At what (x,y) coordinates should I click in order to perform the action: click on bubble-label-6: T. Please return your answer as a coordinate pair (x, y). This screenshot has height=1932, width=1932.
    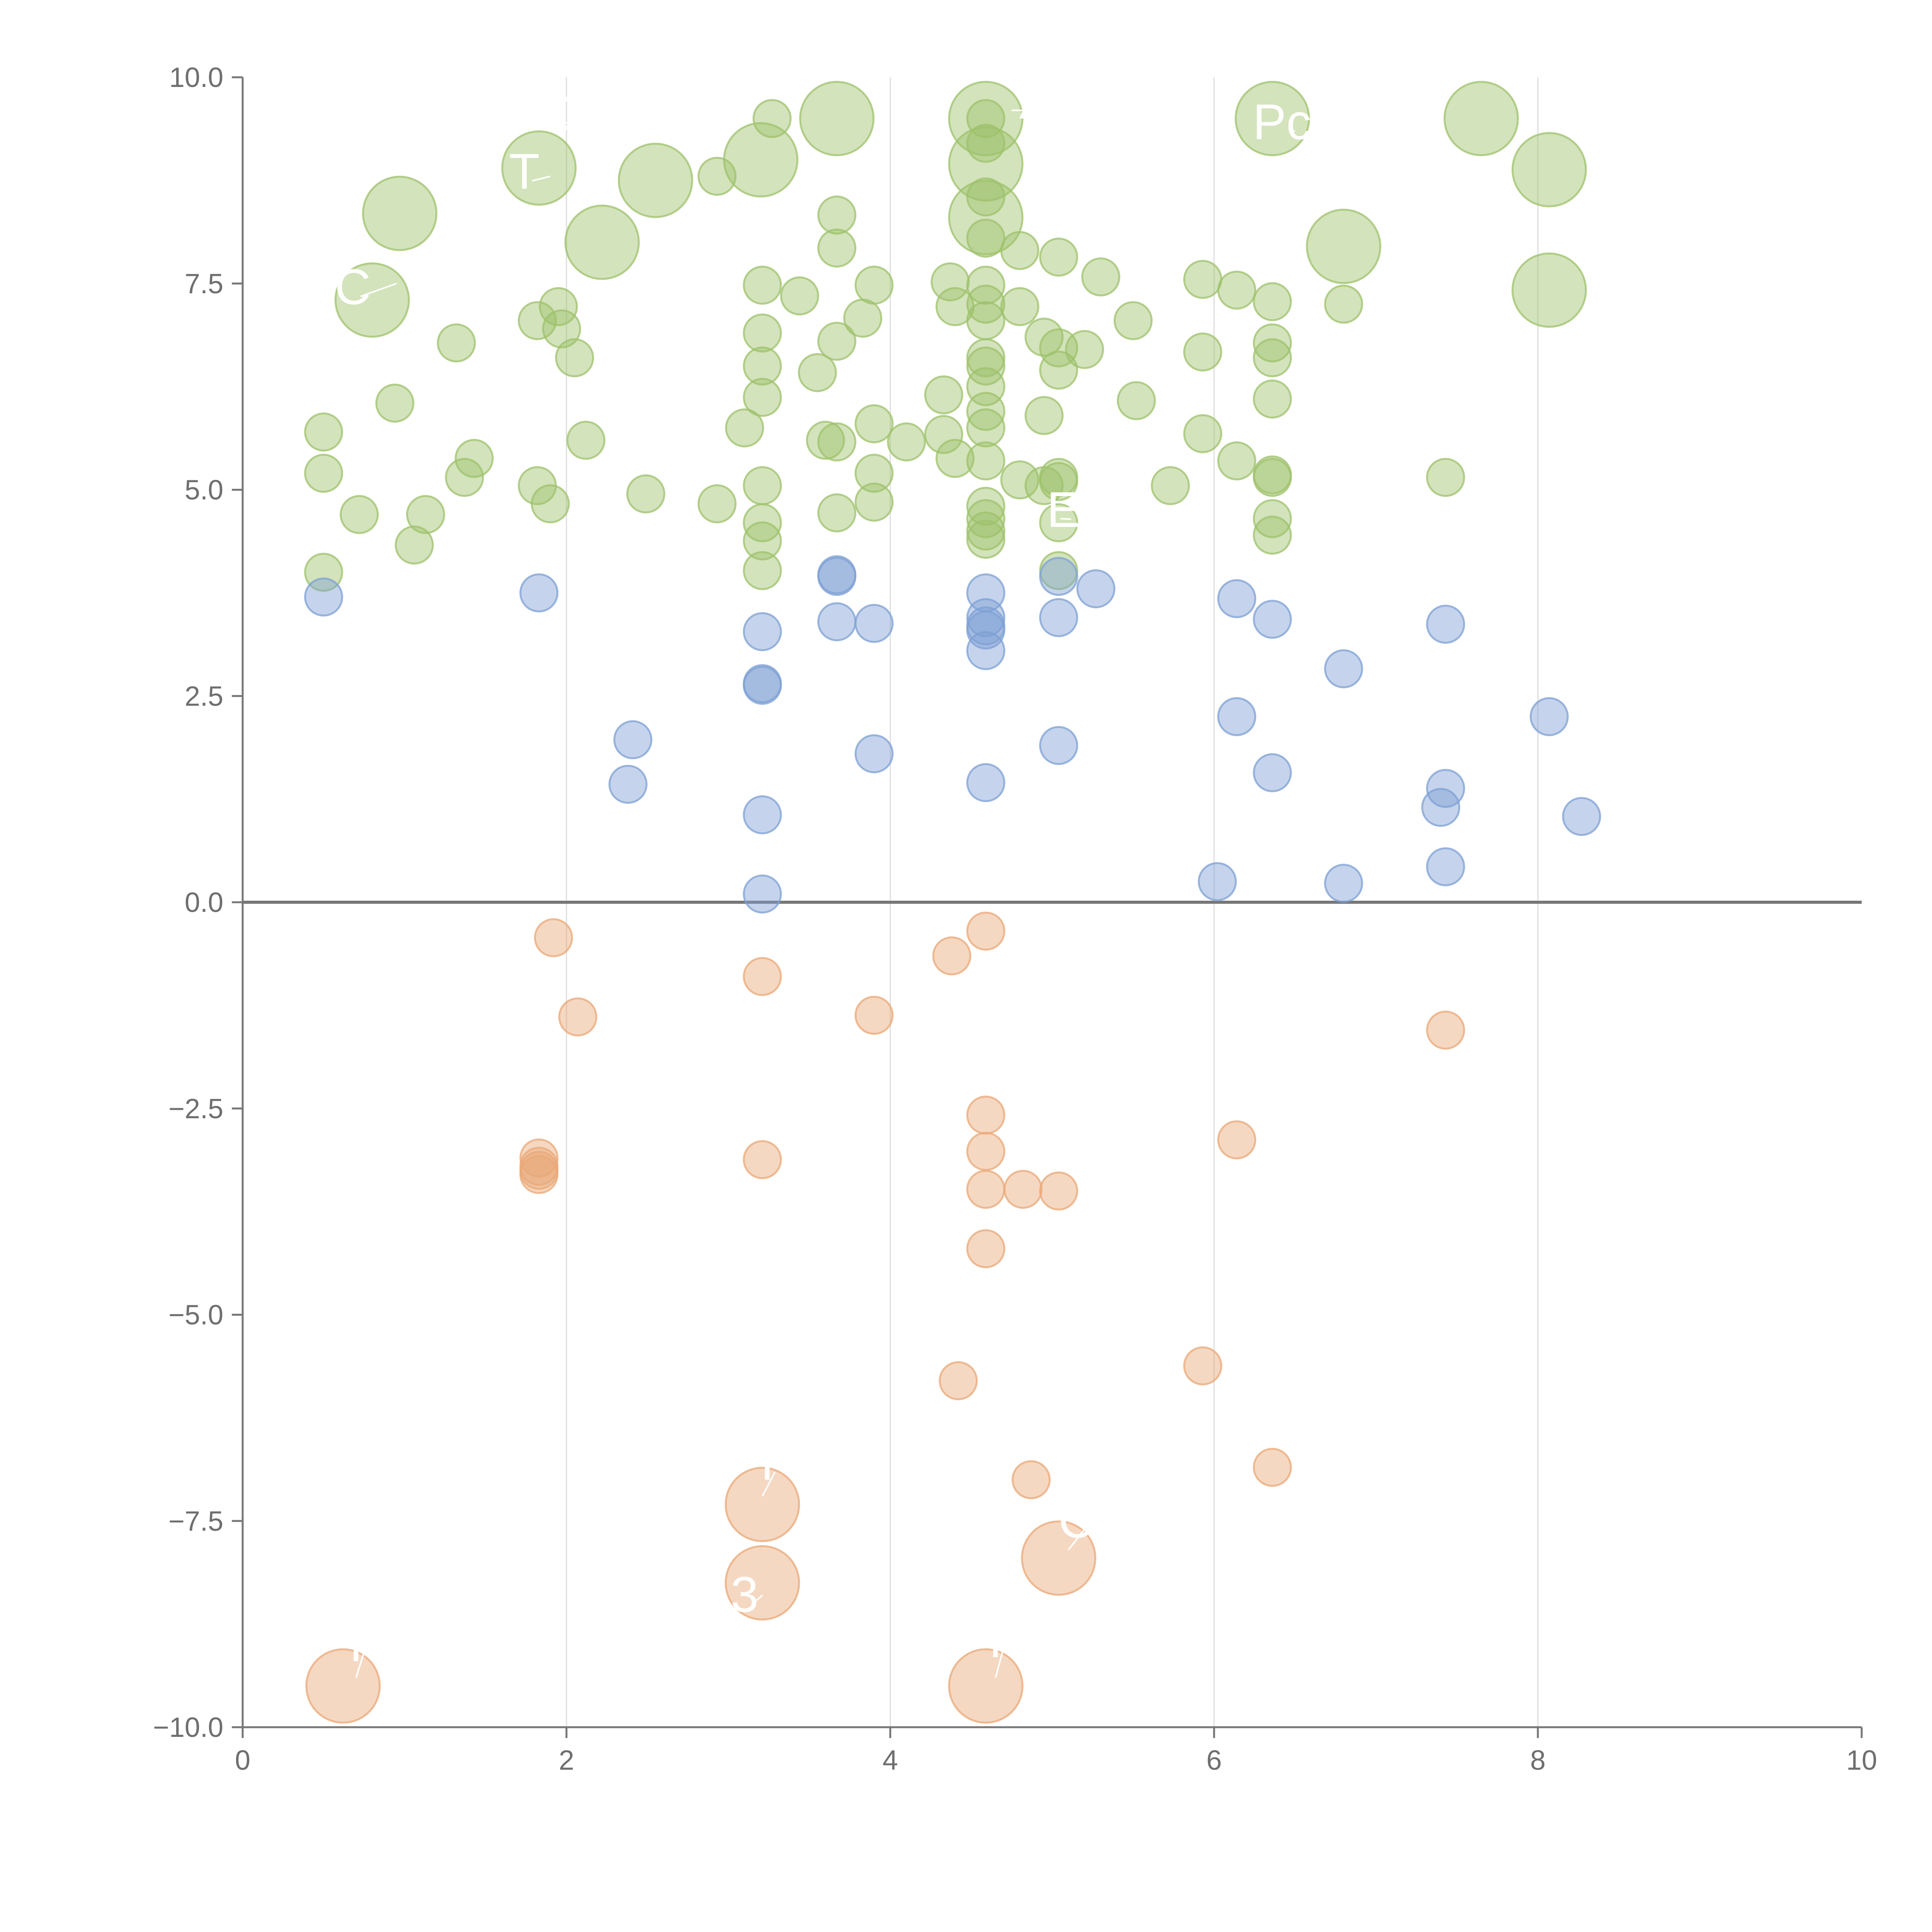
    Looking at the image, I should click on (767, 1462).